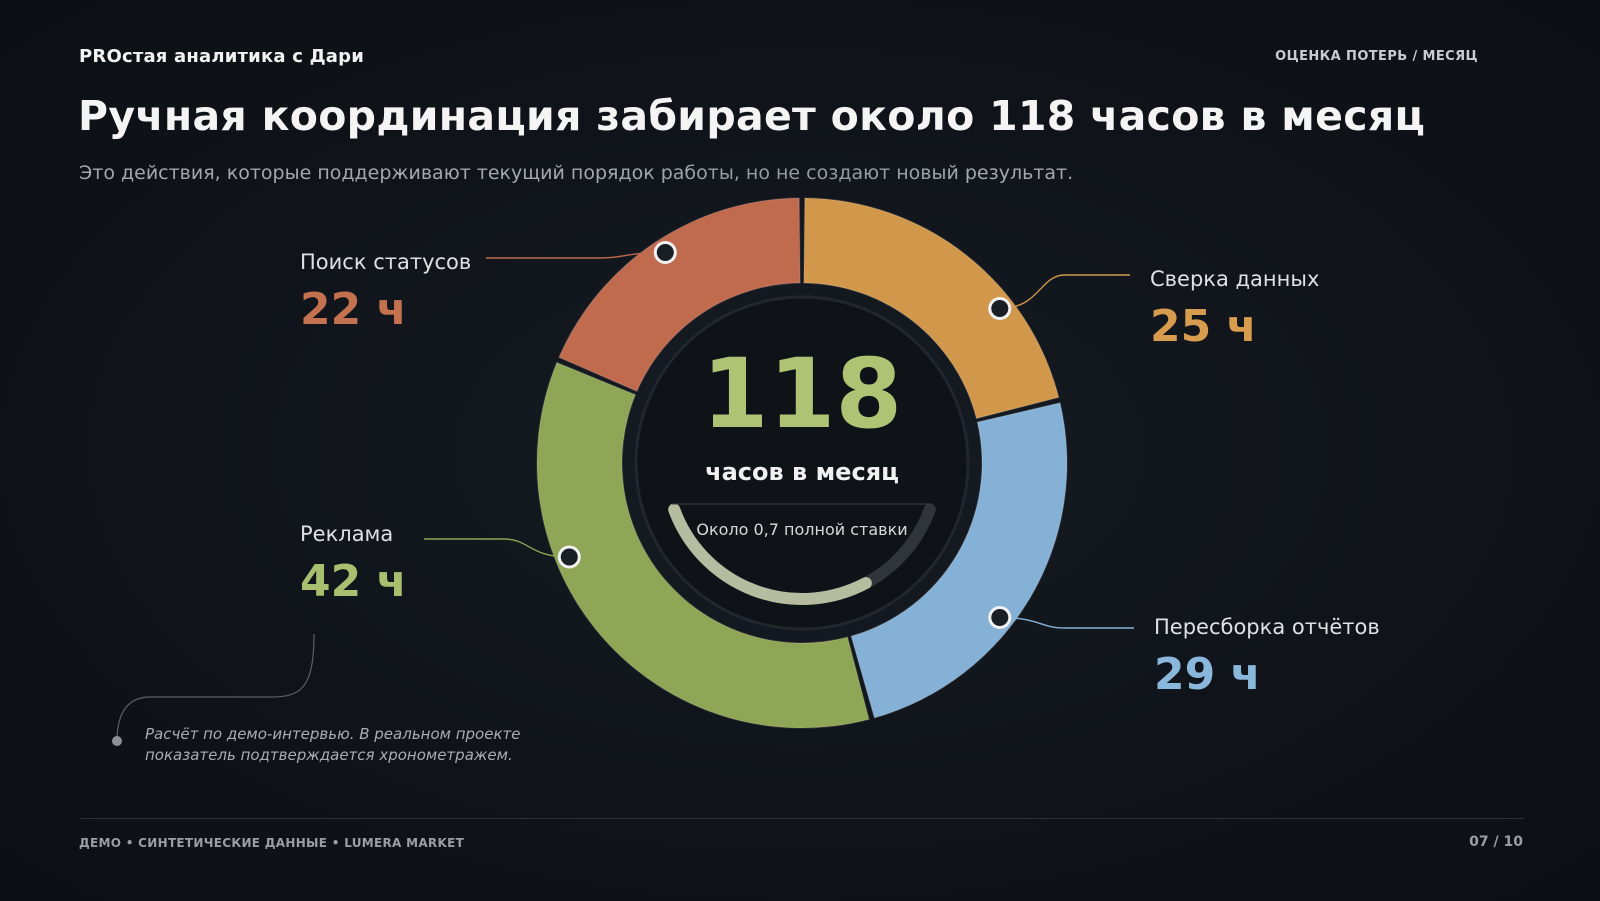  I want to click on section-tag: ОЦЕНКА ПОТЕРЬ / МЕСЯЦ, so click(1376, 56).